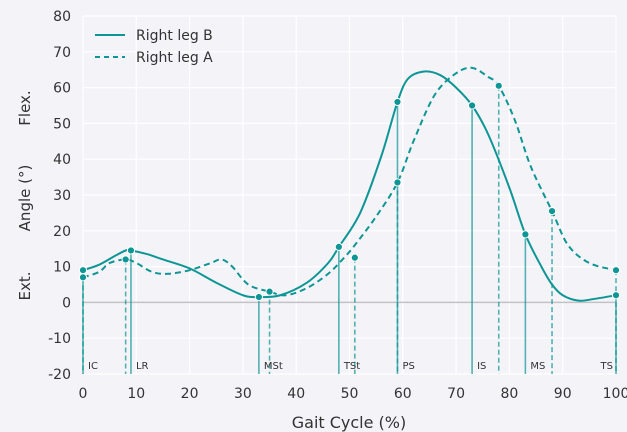 Image resolution: width=627 pixels, height=432 pixels. I want to click on phase-label: MS, so click(537, 366).